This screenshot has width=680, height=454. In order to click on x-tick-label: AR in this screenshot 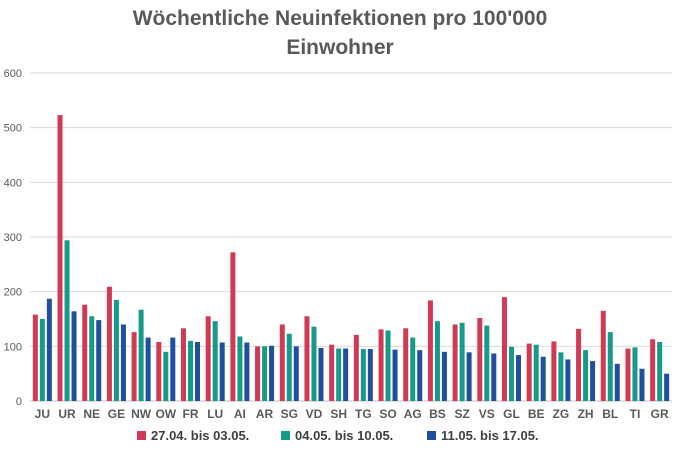, I will do `click(265, 414)`.